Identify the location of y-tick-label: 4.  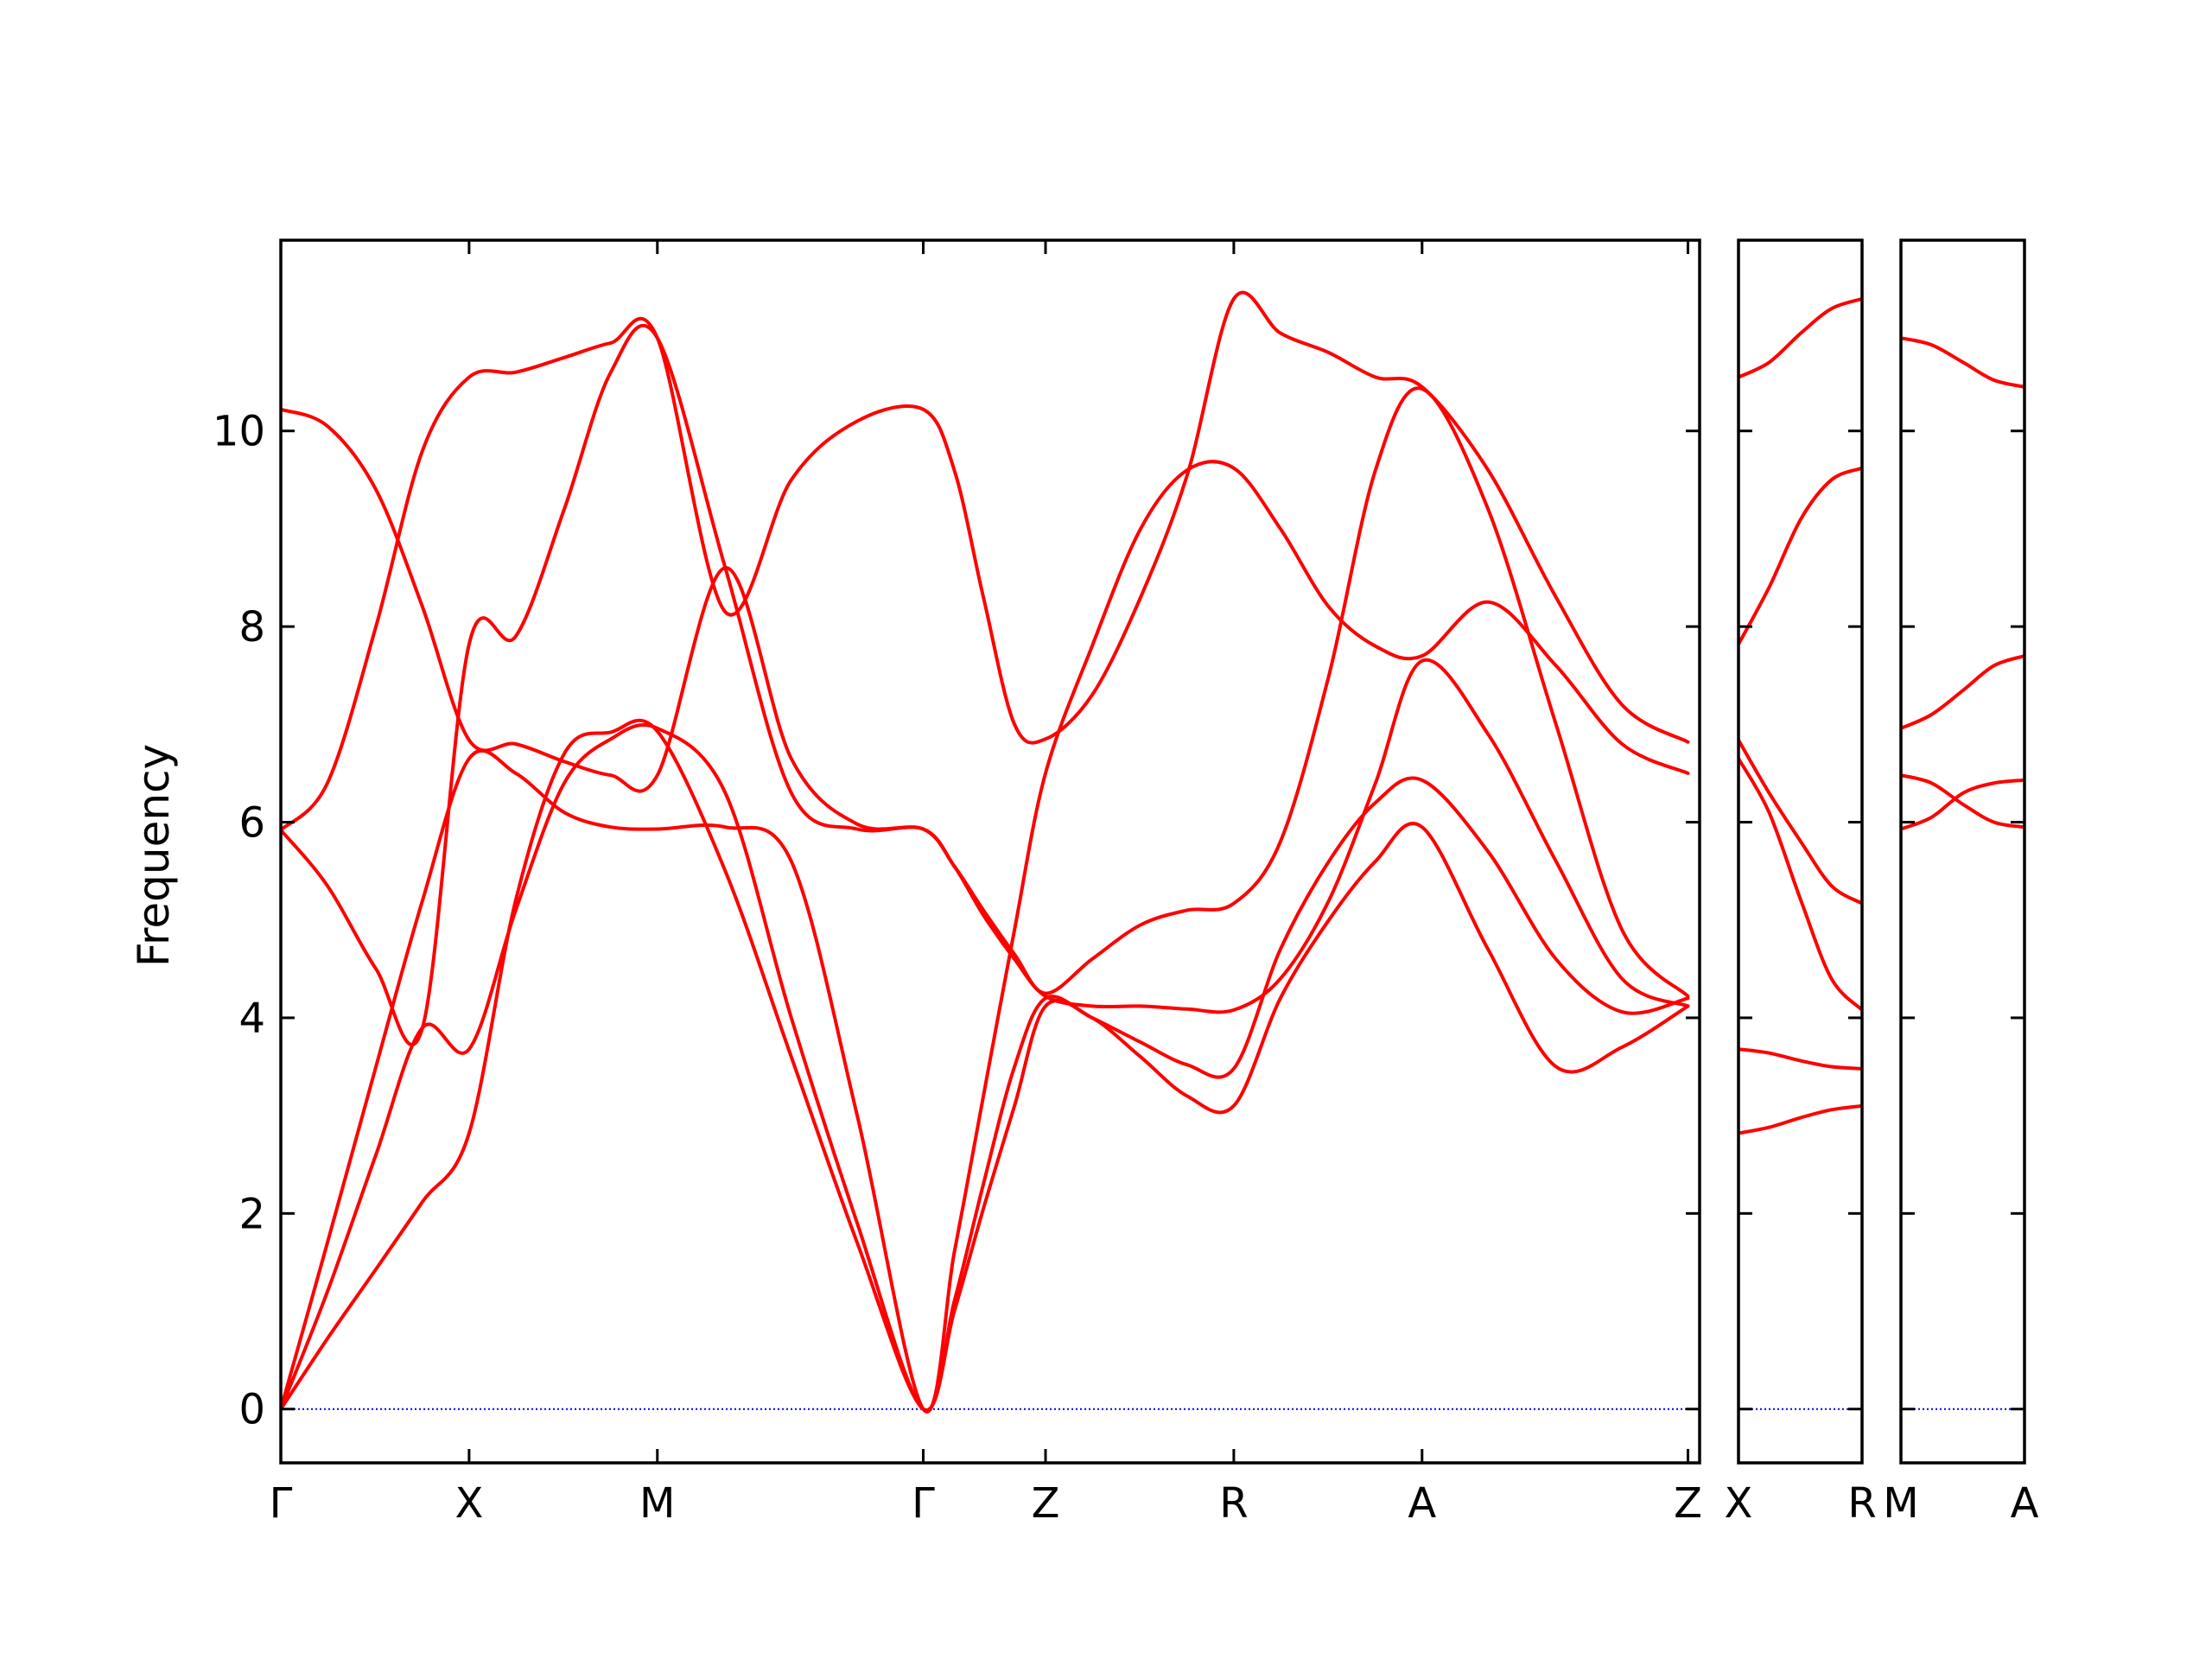
(251, 1019).